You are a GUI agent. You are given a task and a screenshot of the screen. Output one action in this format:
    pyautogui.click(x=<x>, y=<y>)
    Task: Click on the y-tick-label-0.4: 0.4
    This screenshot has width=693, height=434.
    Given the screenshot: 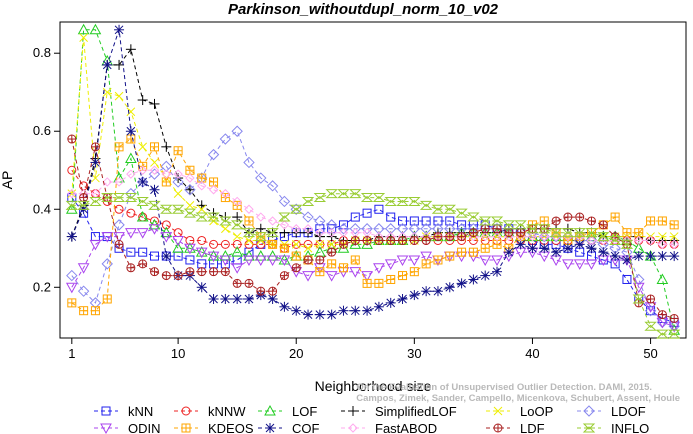 What is the action you would take?
    pyautogui.click(x=42, y=208)
    